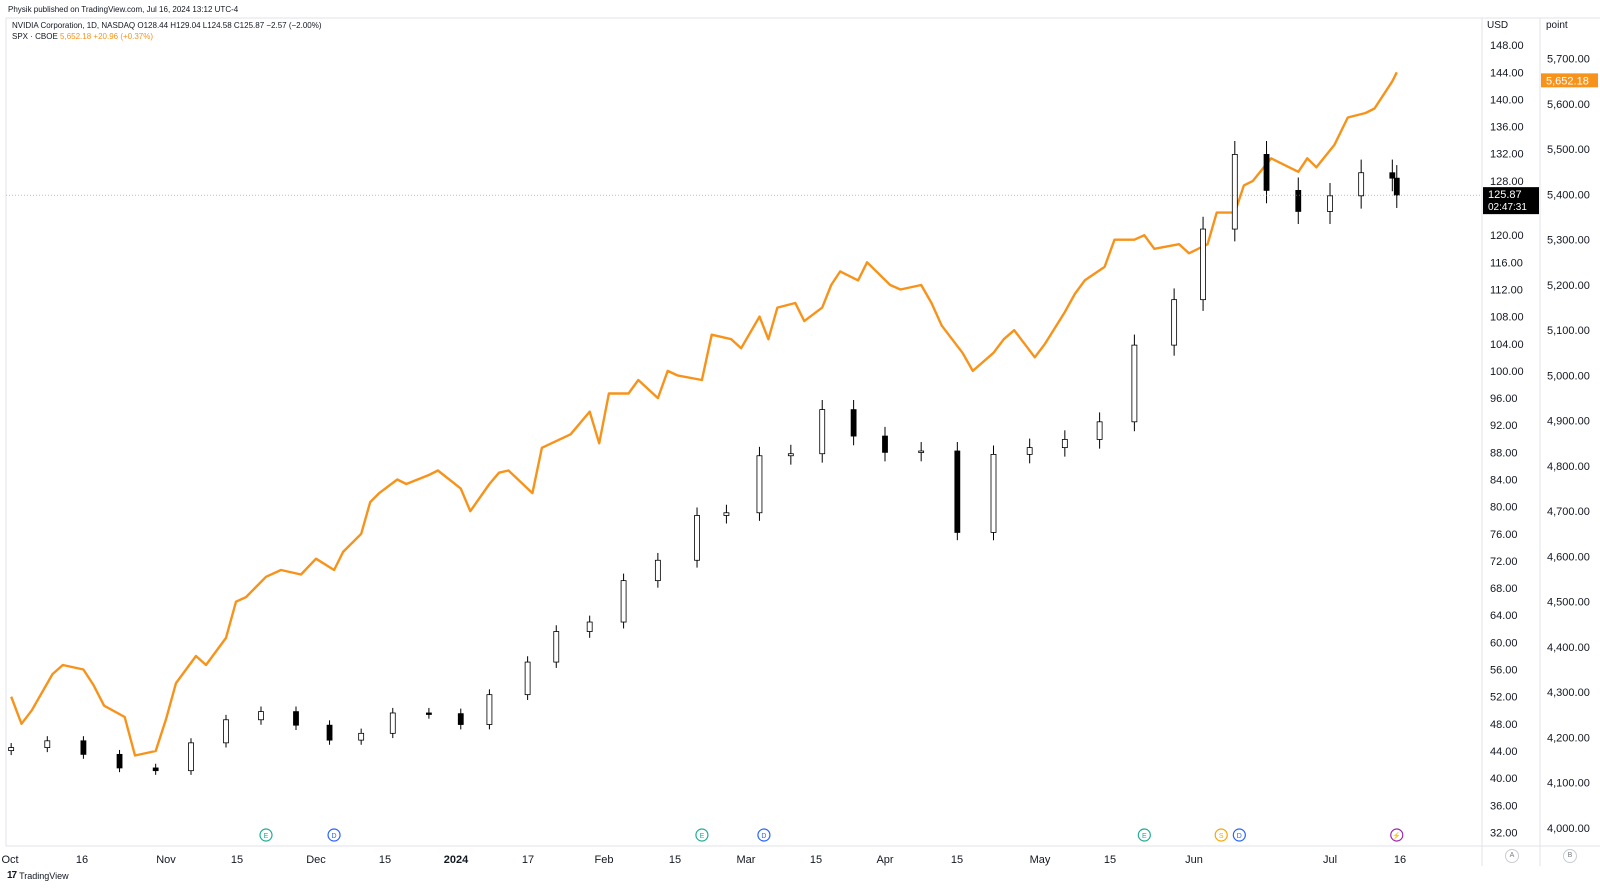  I want to click on left-axis-tick: 92.00, so click(1504, 426).